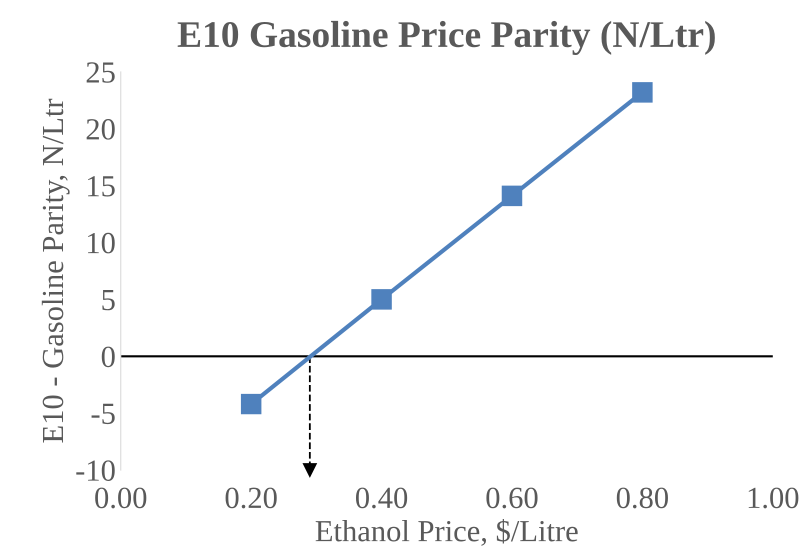 Image resolution: width=805 pixels, height=553 pixels. I want to click on y-tick-label: 5, so click(108, 300).